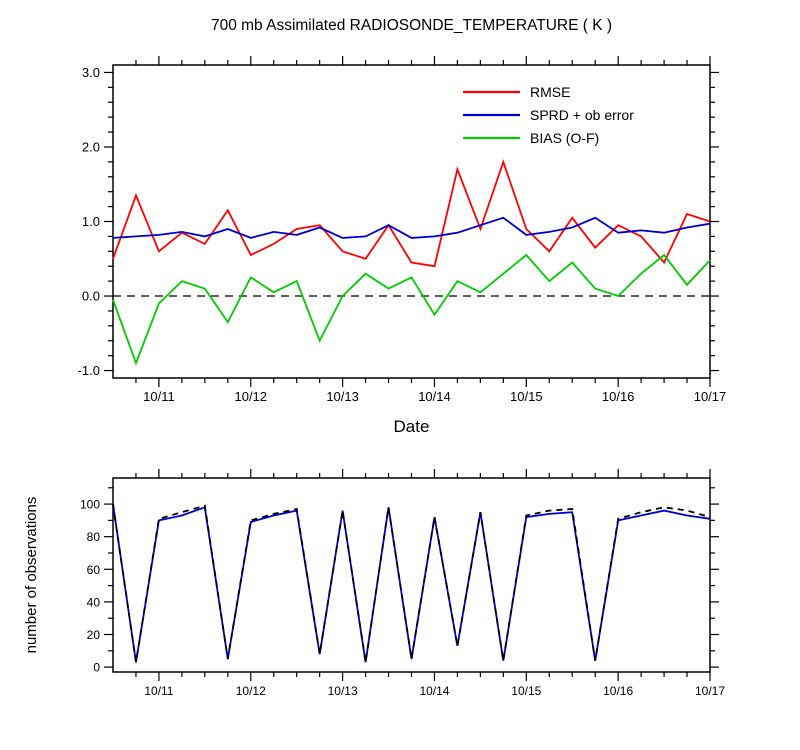  Describe the element at coordinates (91, 146) in the screenshot. I see `y-tick-label: 2.0` at that location.